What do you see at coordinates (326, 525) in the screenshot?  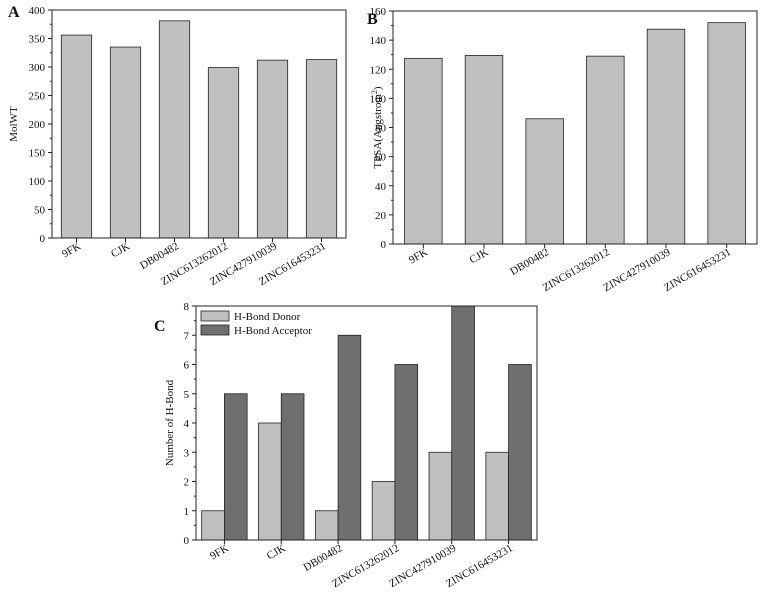 I see `bar-h-bond-donor-db00482` at bounding box center [326, 525].